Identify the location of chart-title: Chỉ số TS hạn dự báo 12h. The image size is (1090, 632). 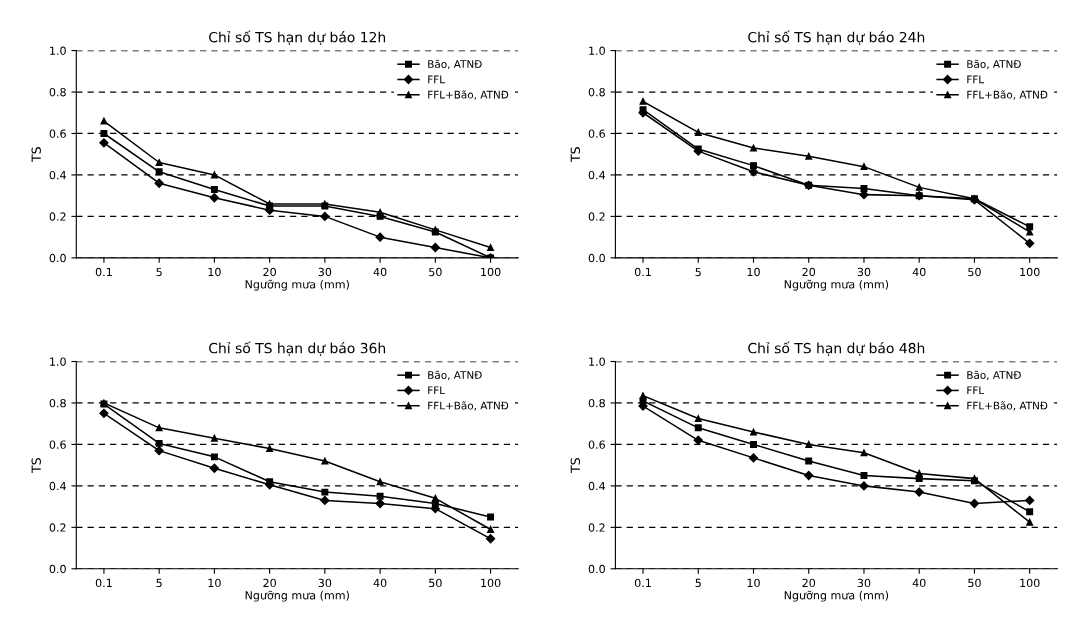
(297, 37).